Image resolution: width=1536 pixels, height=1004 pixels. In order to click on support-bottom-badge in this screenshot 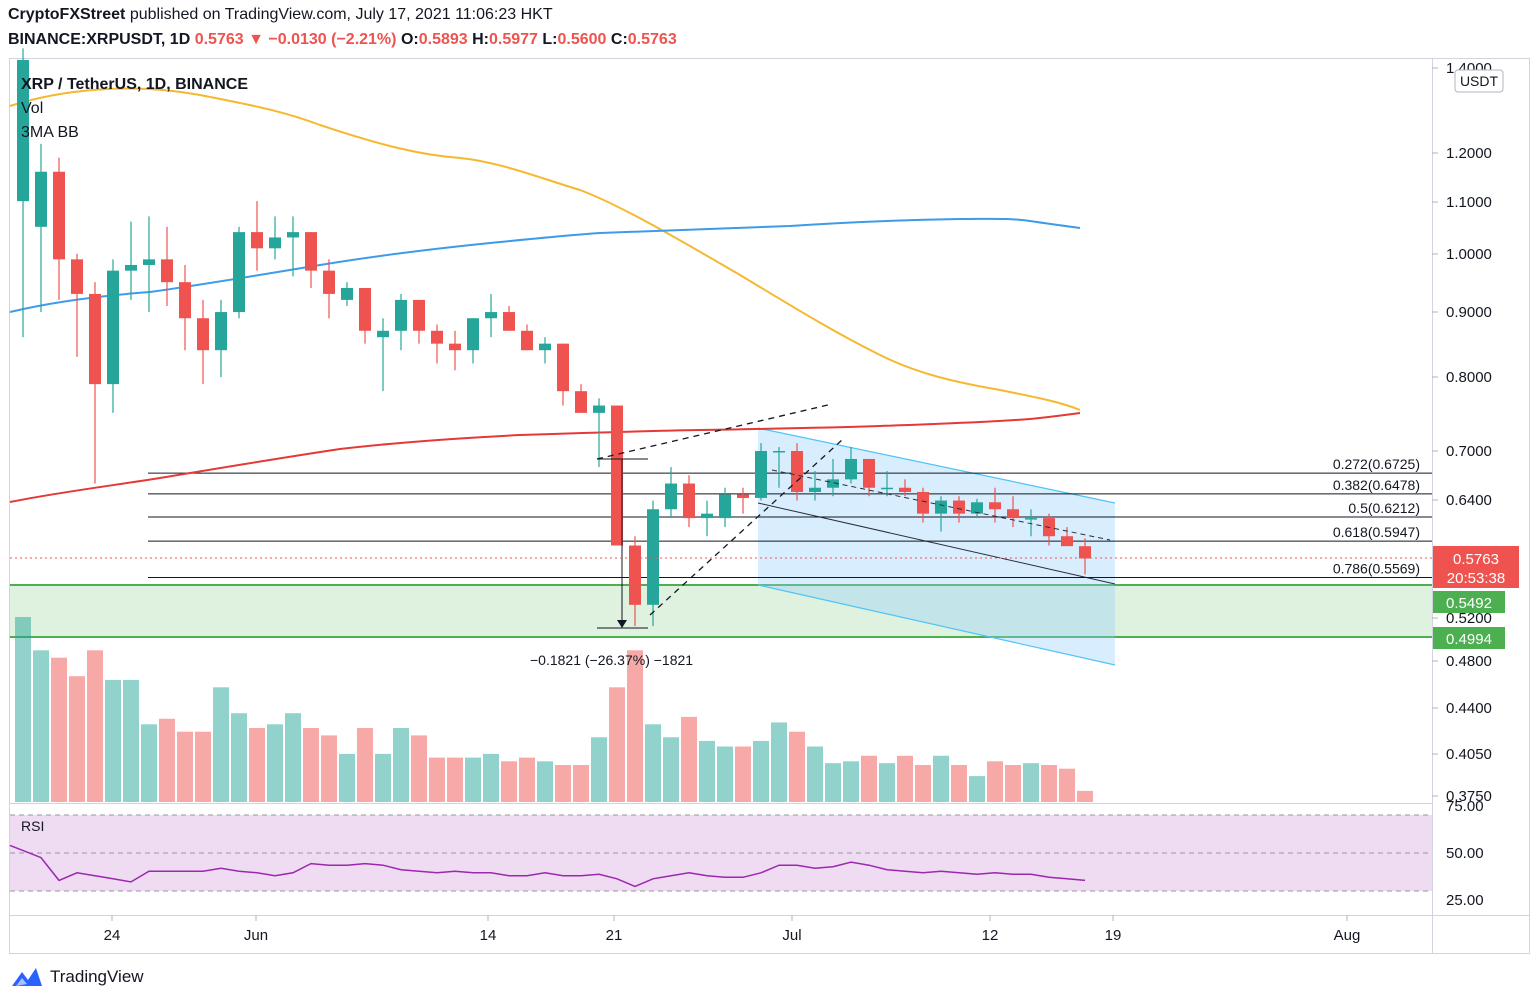, I will do `click(1469, 638)`.